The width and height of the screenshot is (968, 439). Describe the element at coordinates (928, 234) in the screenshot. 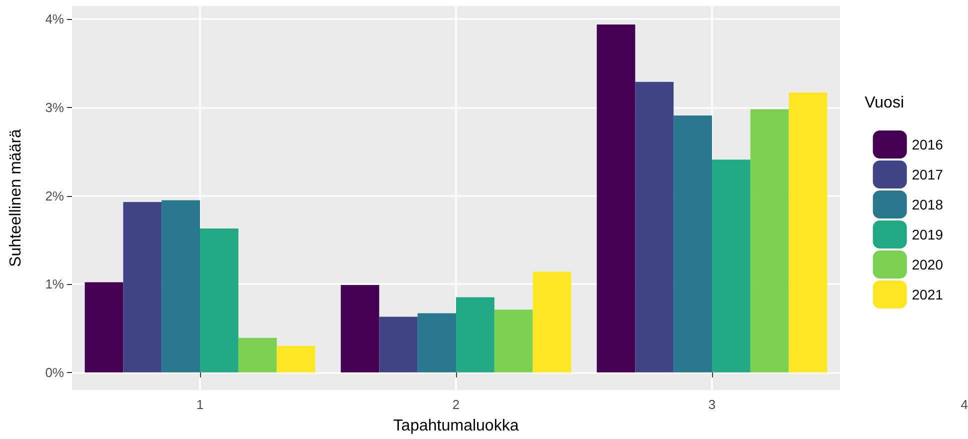

I see `legend-label: 2019` at that location.